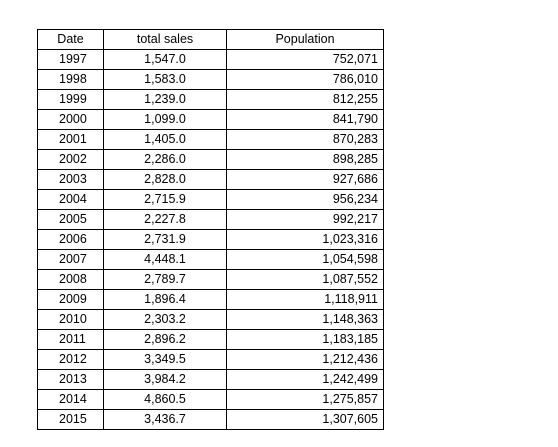 This screenshot has width=558, height=447. What do you see at coordinates (70, 419) in the screenshot?
I see `date-cell: 2015` at bounding box center [70, 419].